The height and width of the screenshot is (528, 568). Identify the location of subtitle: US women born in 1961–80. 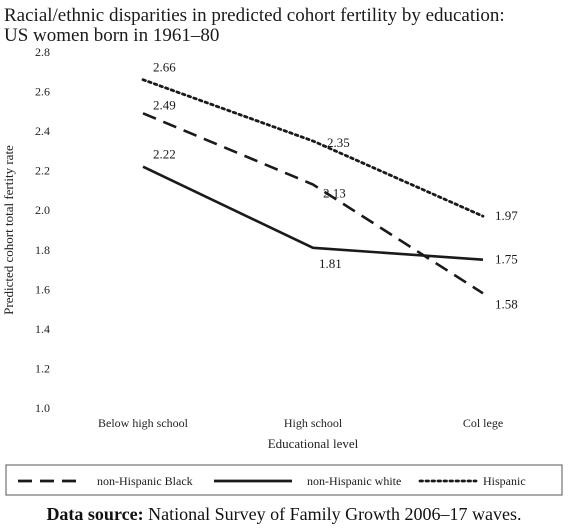
(111, 35).